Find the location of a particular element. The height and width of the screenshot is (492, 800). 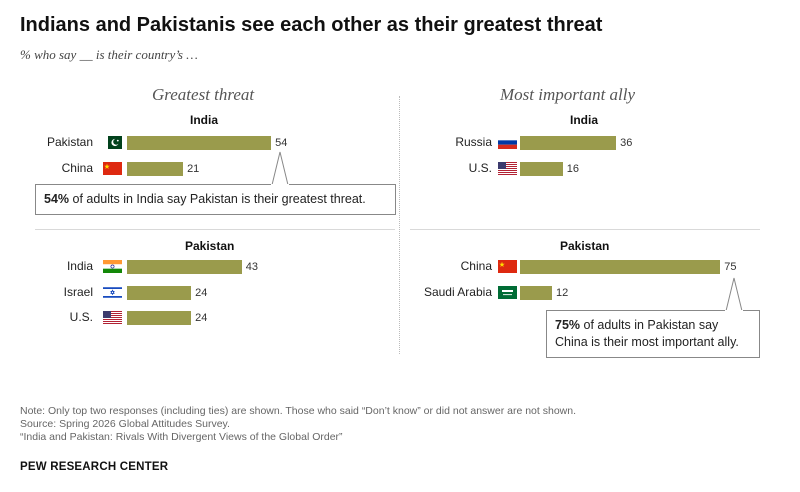

callout-ally-pointer is located at coordinates (734, 294).